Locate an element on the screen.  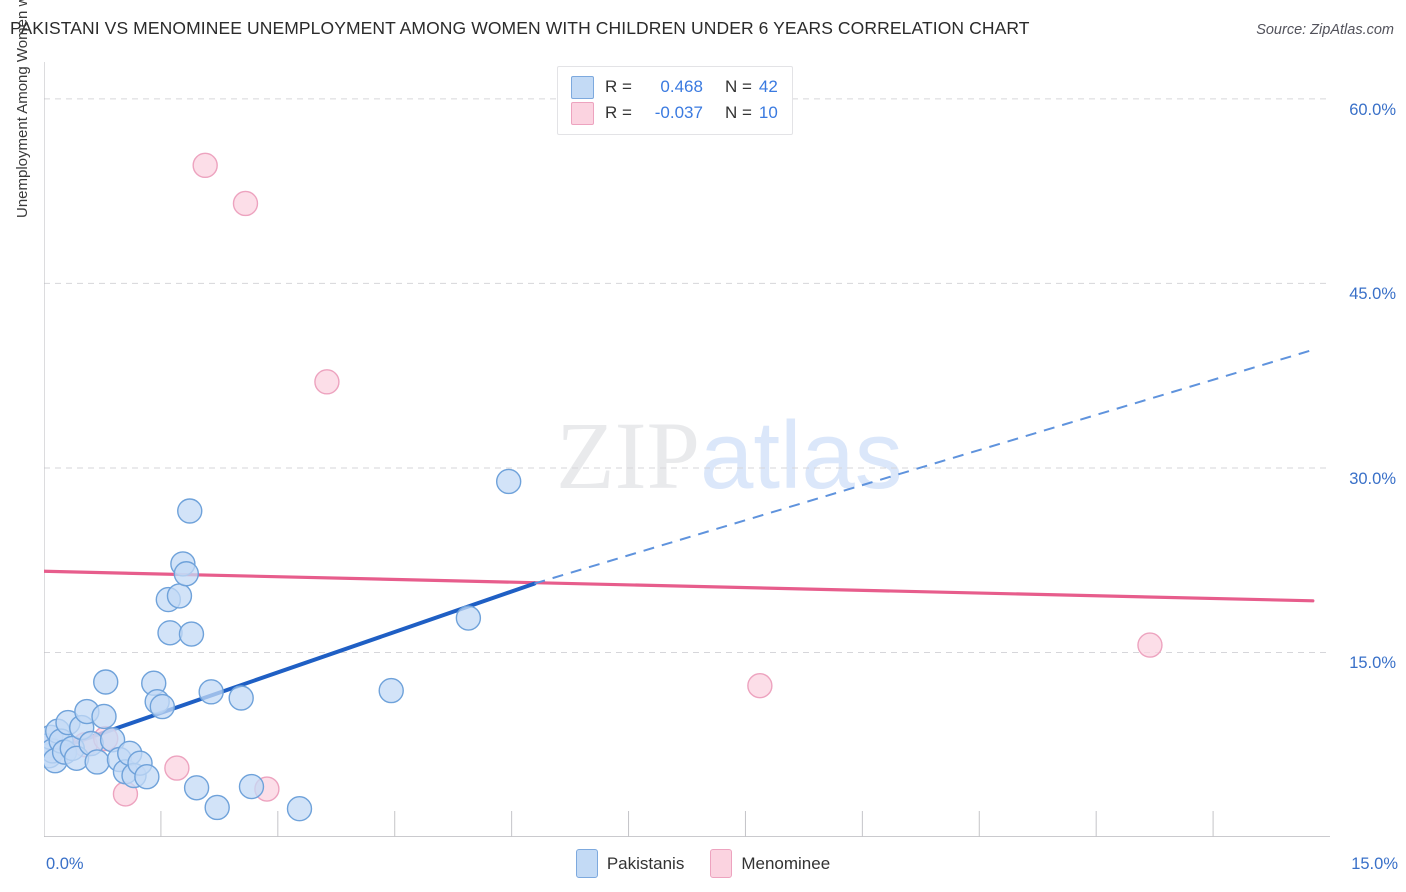
r-value-pakistanis: 0.468 is located at coordinates (681, 86).